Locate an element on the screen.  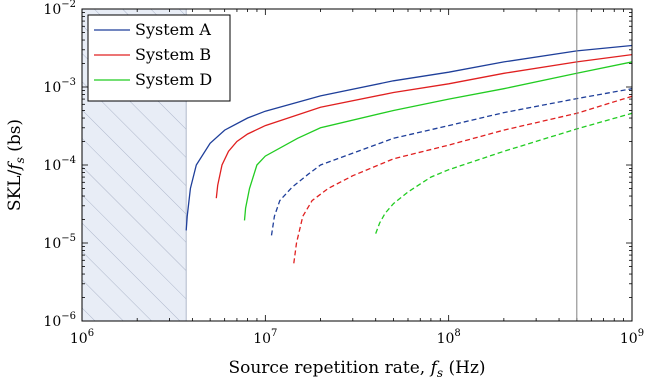
x-tick-label: 10⁹ is located at coordinates (632, 337).